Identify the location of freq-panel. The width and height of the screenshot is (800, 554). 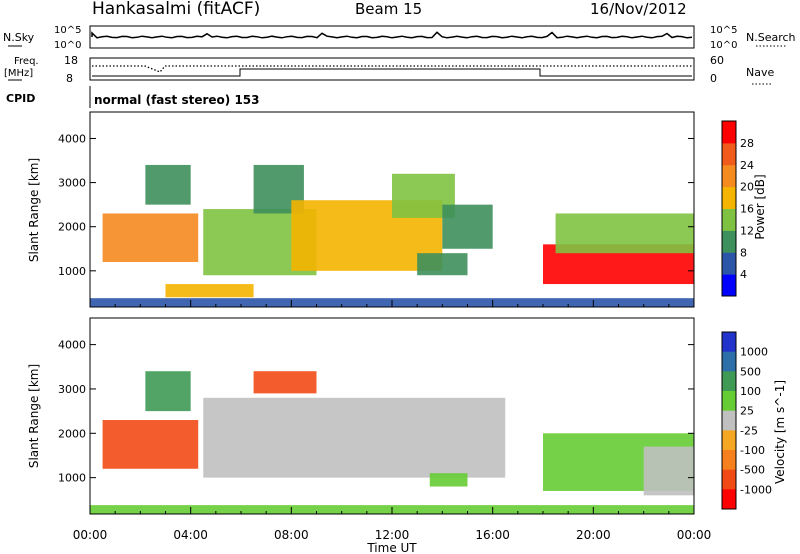
(392, 69).